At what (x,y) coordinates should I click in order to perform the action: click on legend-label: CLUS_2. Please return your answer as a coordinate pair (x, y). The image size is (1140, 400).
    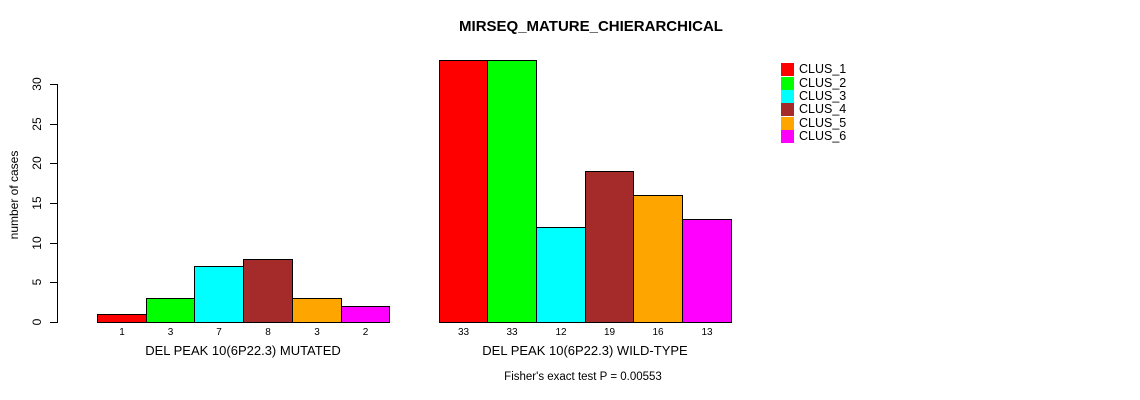
    Looking at the image, I should click on (823, 82).